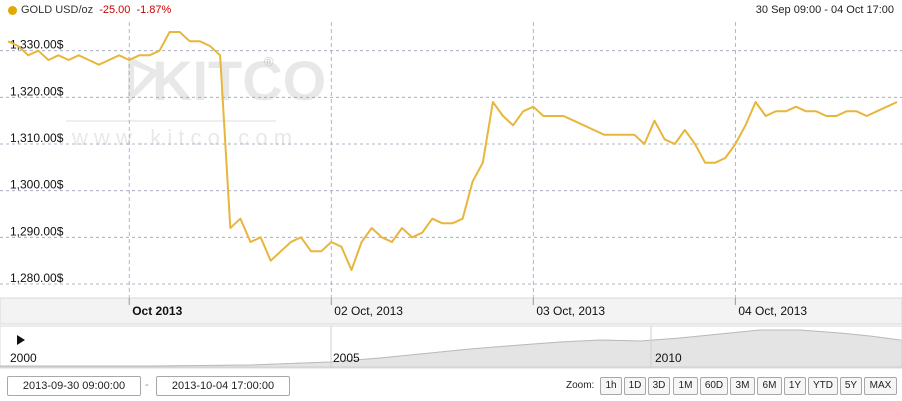 This screenshot has height=401, width=902. Describe the element at coordinates (37, 185) in the screenshot. I see `y-tick-label: 1,300.00$` at that location.